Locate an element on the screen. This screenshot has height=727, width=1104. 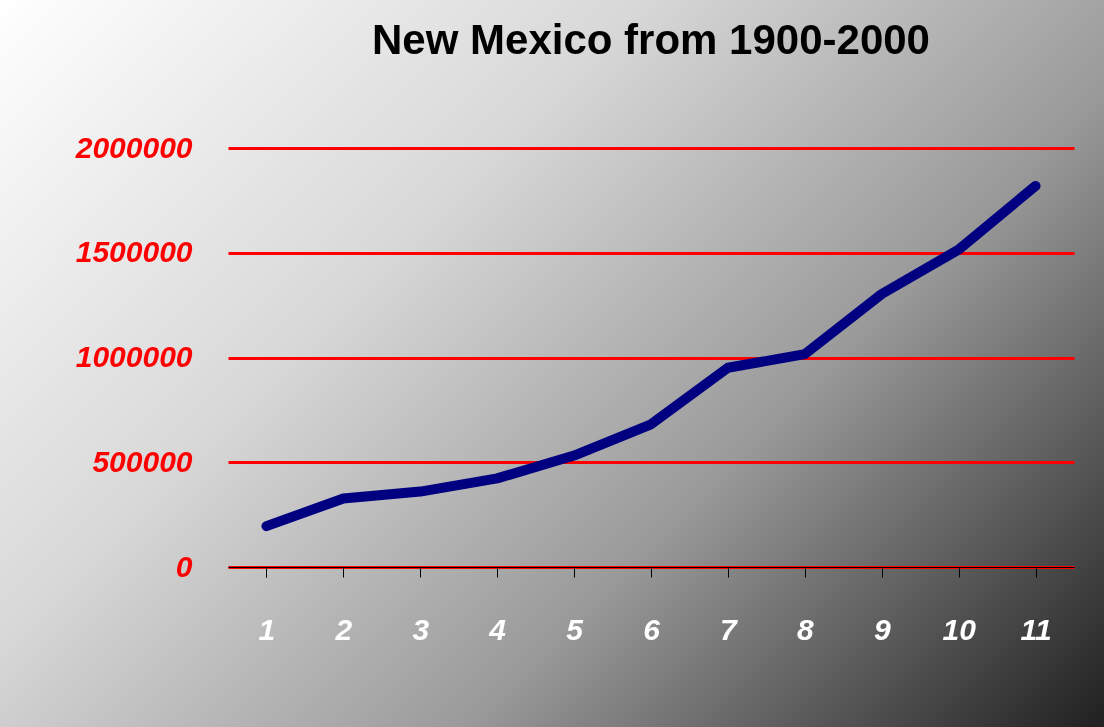
y-tick-label: 1500000 is located at coordinates (134, 252).